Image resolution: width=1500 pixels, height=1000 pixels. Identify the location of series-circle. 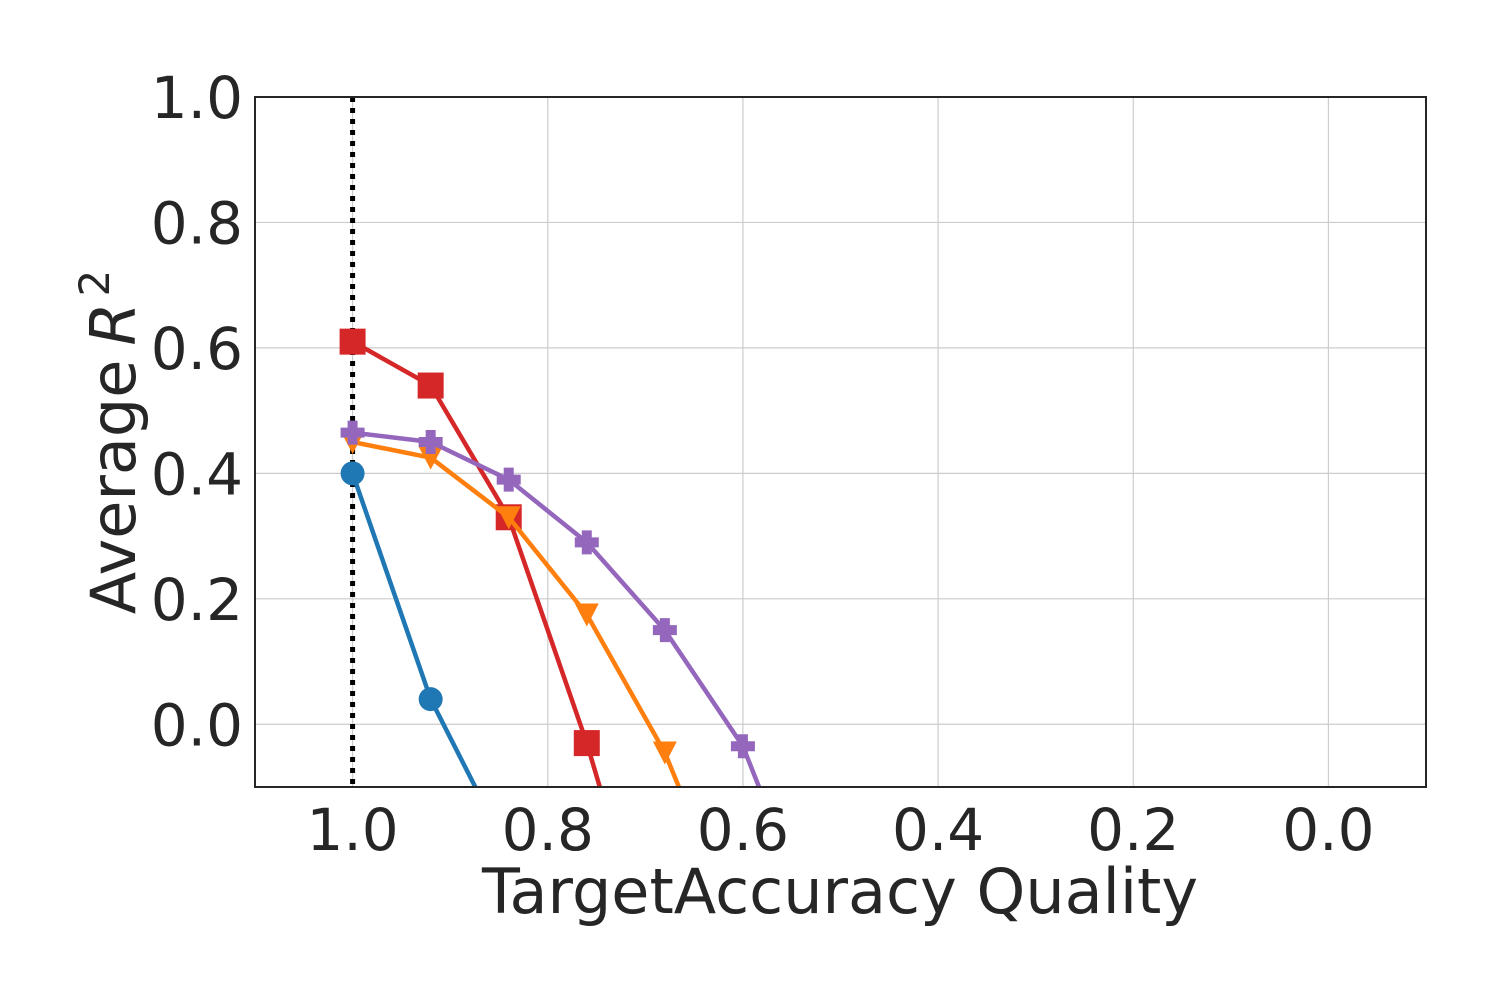
(469, 730).